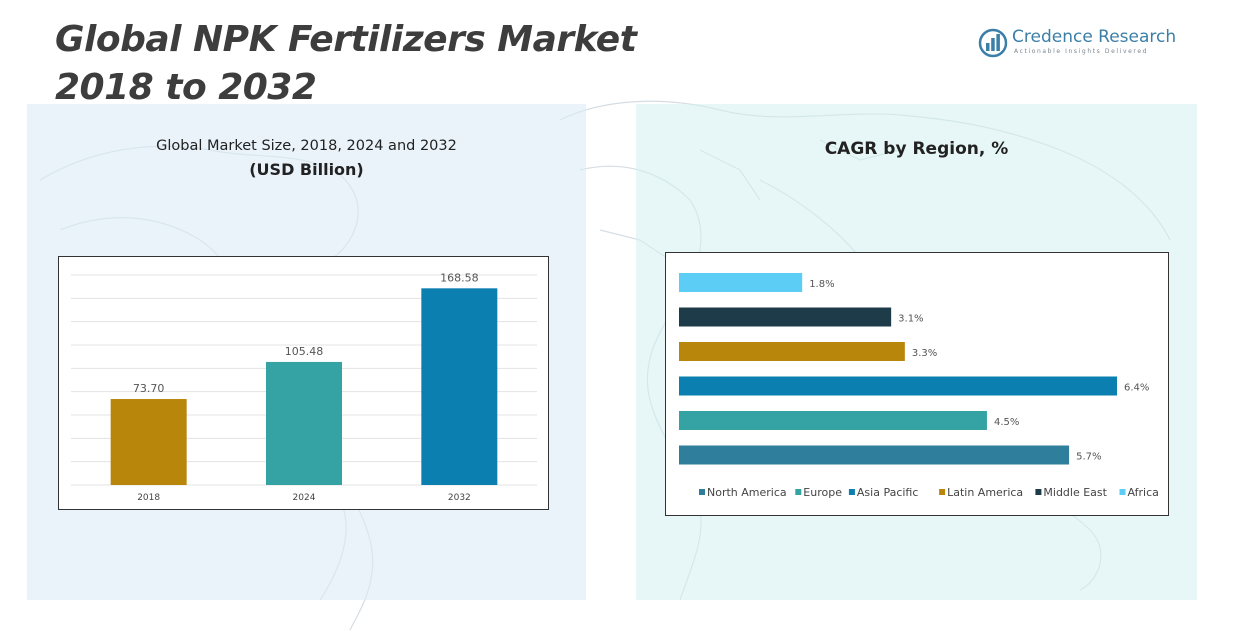 The image size is (1236, 637). Describe the element at coordinates (822, 492) in the screenshot. I see `legend-label: Europe` at that location.